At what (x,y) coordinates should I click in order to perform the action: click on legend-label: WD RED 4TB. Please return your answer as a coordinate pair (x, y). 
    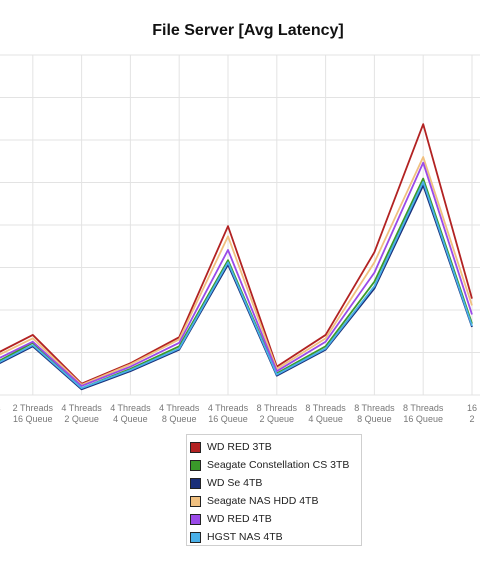
    Looking at the image, I should click on (239, 519).